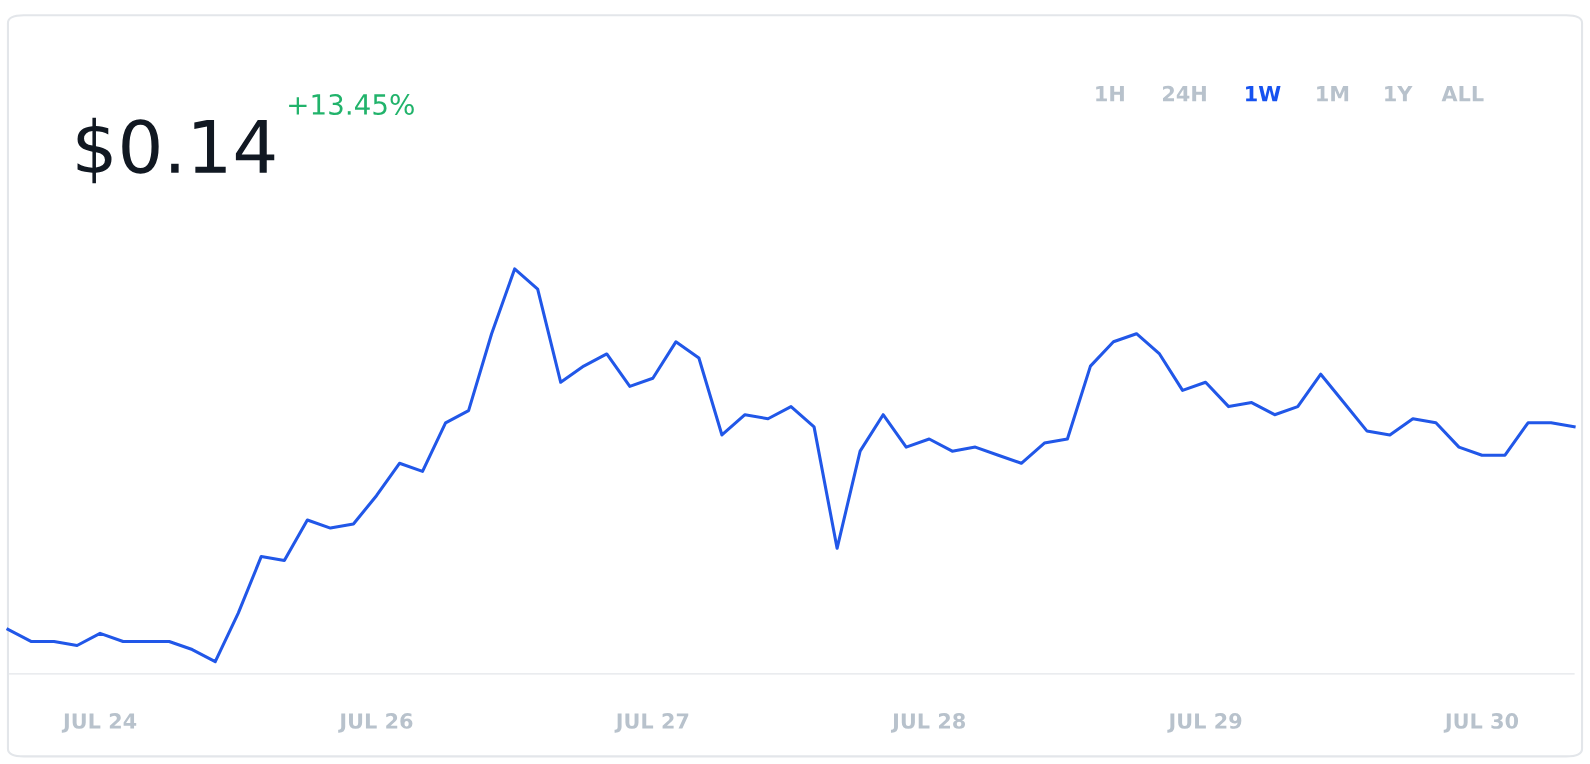 The width and height of the screenshot is (1590, 764). I want to click on x-tick-label: JUL 24, so click(99, 723).